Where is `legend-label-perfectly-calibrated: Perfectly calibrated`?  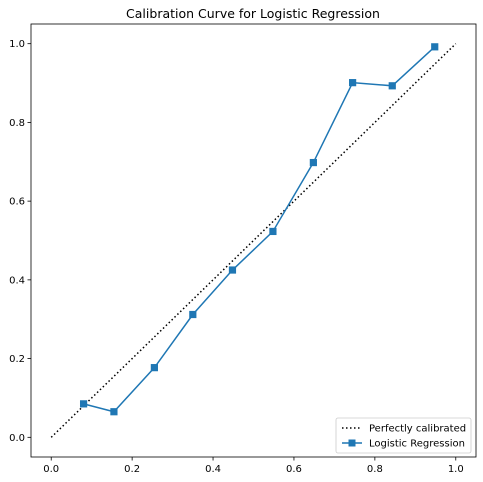
legend-label-perfectly-calibrated: Perfectly calibrated is located at coordinates (417, 429).